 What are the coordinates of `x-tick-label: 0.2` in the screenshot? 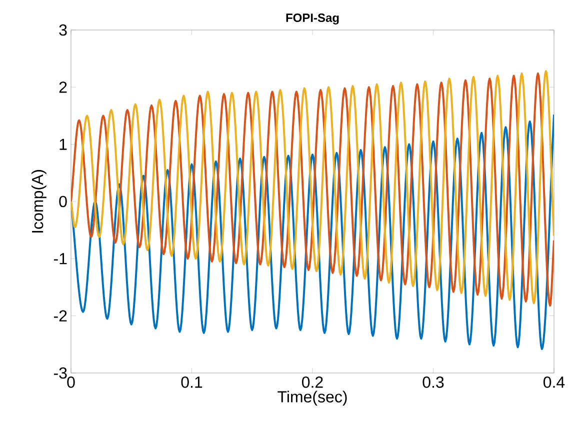 It's located at (312, 382).